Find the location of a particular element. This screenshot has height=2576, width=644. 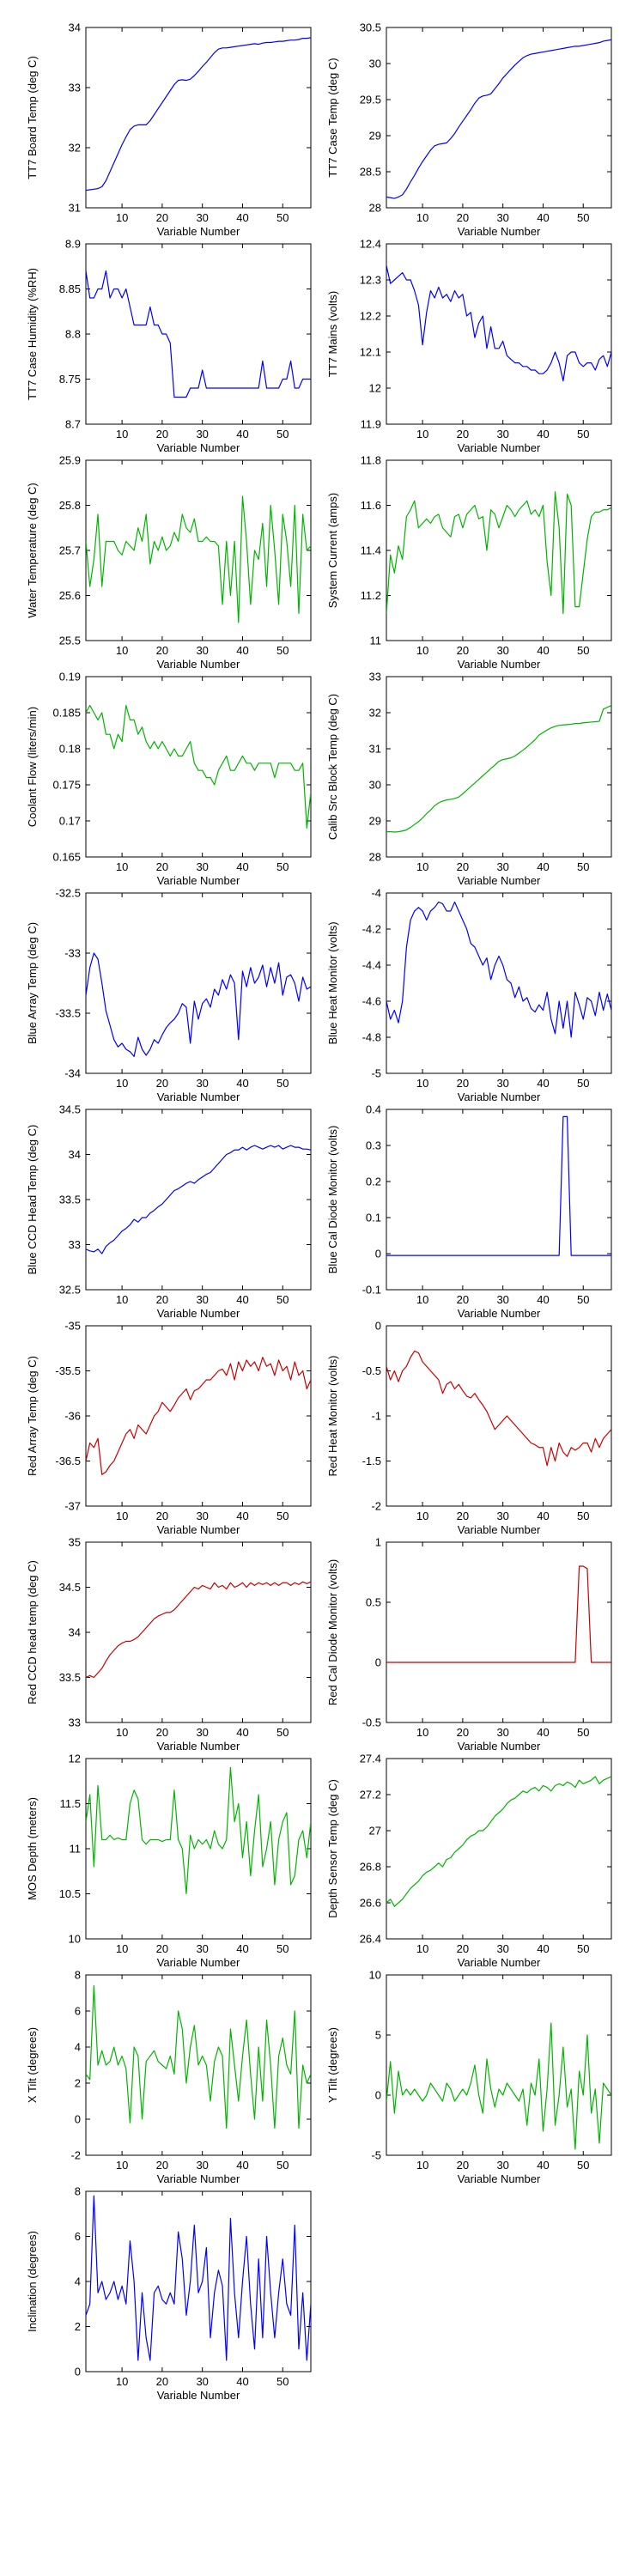

y-tick-label: 8.8 is located at coordinates (73, 334).